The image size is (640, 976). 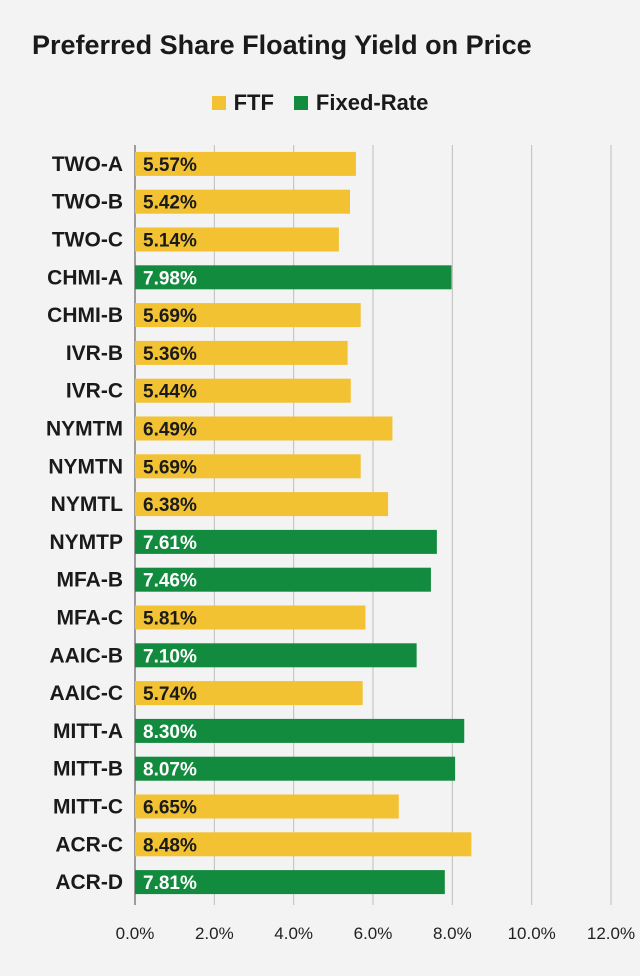 I want to click on x-tick-label: 6.0%, so click(x=373, y=933).